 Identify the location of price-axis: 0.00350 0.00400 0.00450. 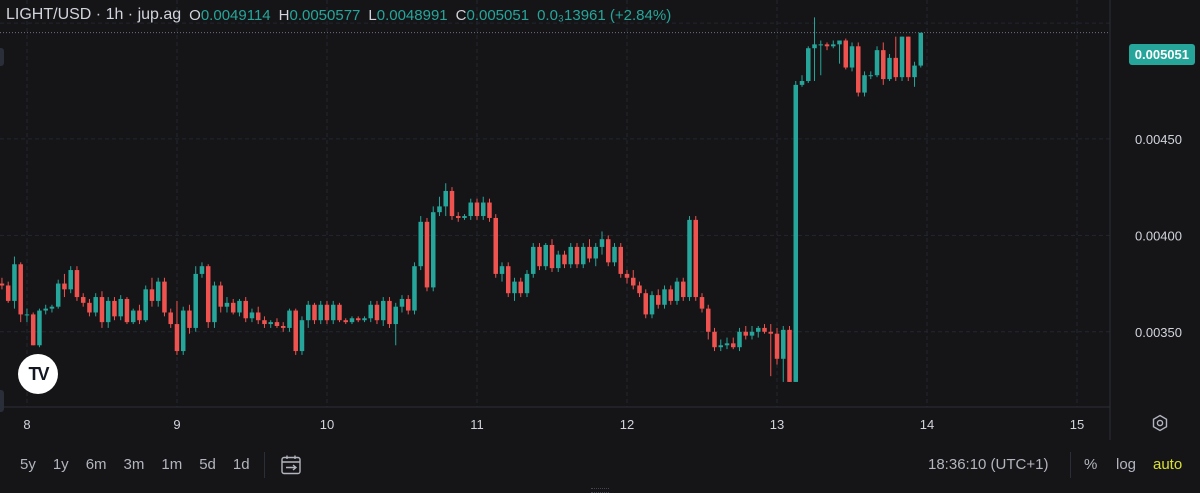
(1158, 236).